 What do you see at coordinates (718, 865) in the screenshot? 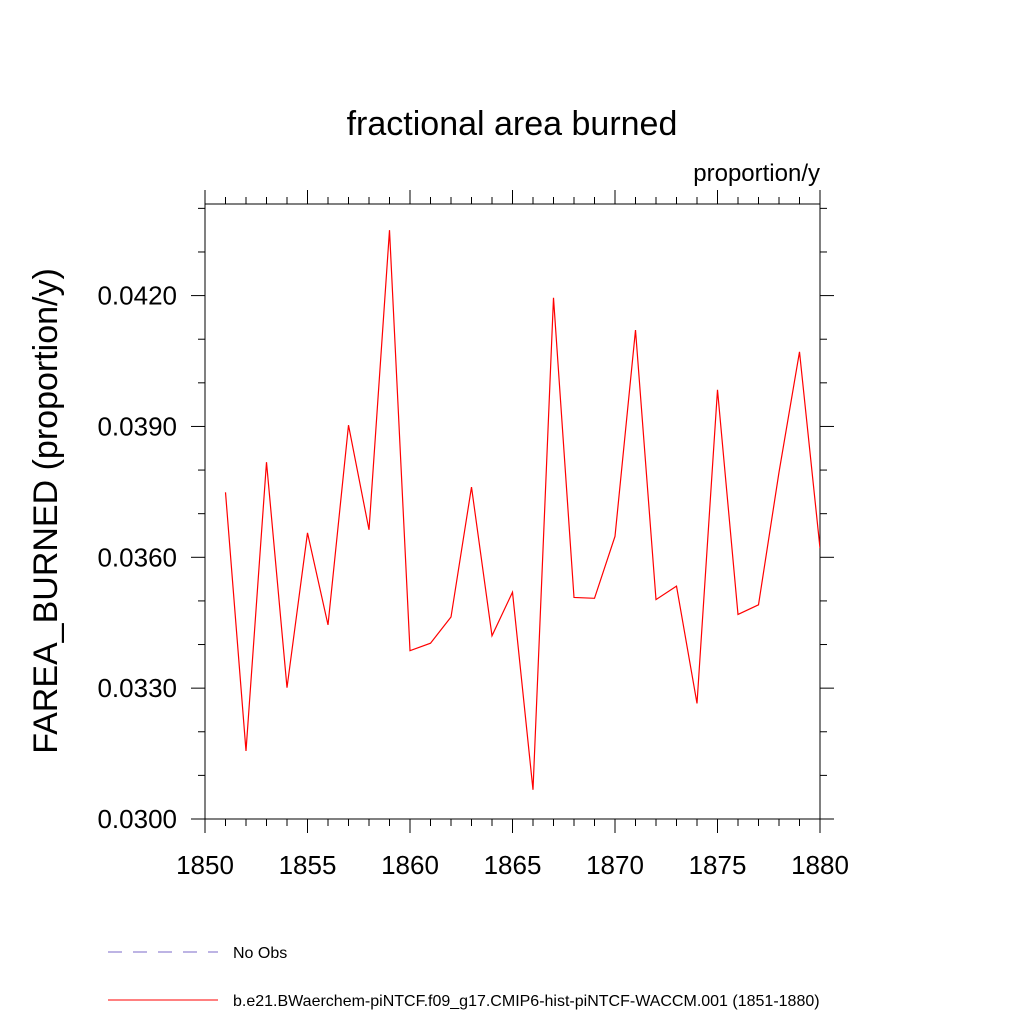
I see `x-tick-label: 1875` at bounding box center [718, 865].